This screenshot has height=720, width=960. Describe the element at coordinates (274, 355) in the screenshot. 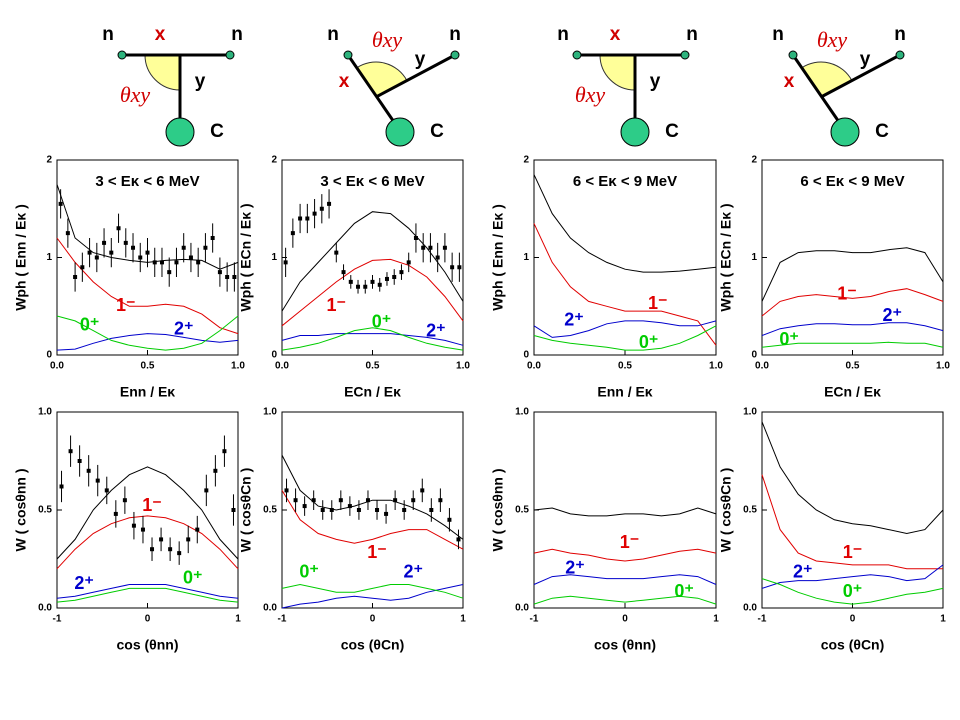

I see `y-tick-label: 0` at that location.